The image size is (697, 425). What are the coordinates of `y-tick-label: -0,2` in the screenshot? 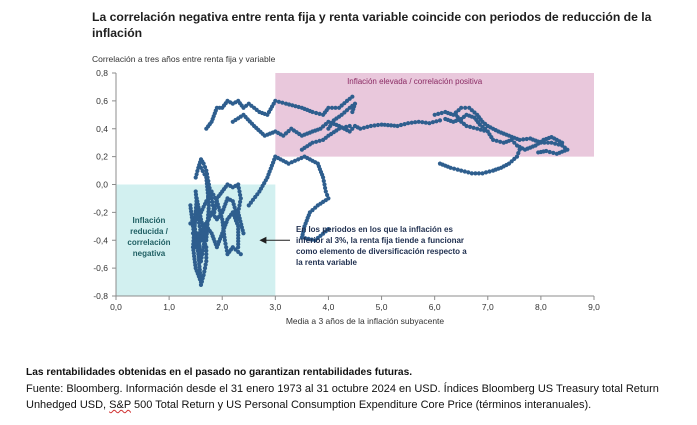 It's located at (100, 212).